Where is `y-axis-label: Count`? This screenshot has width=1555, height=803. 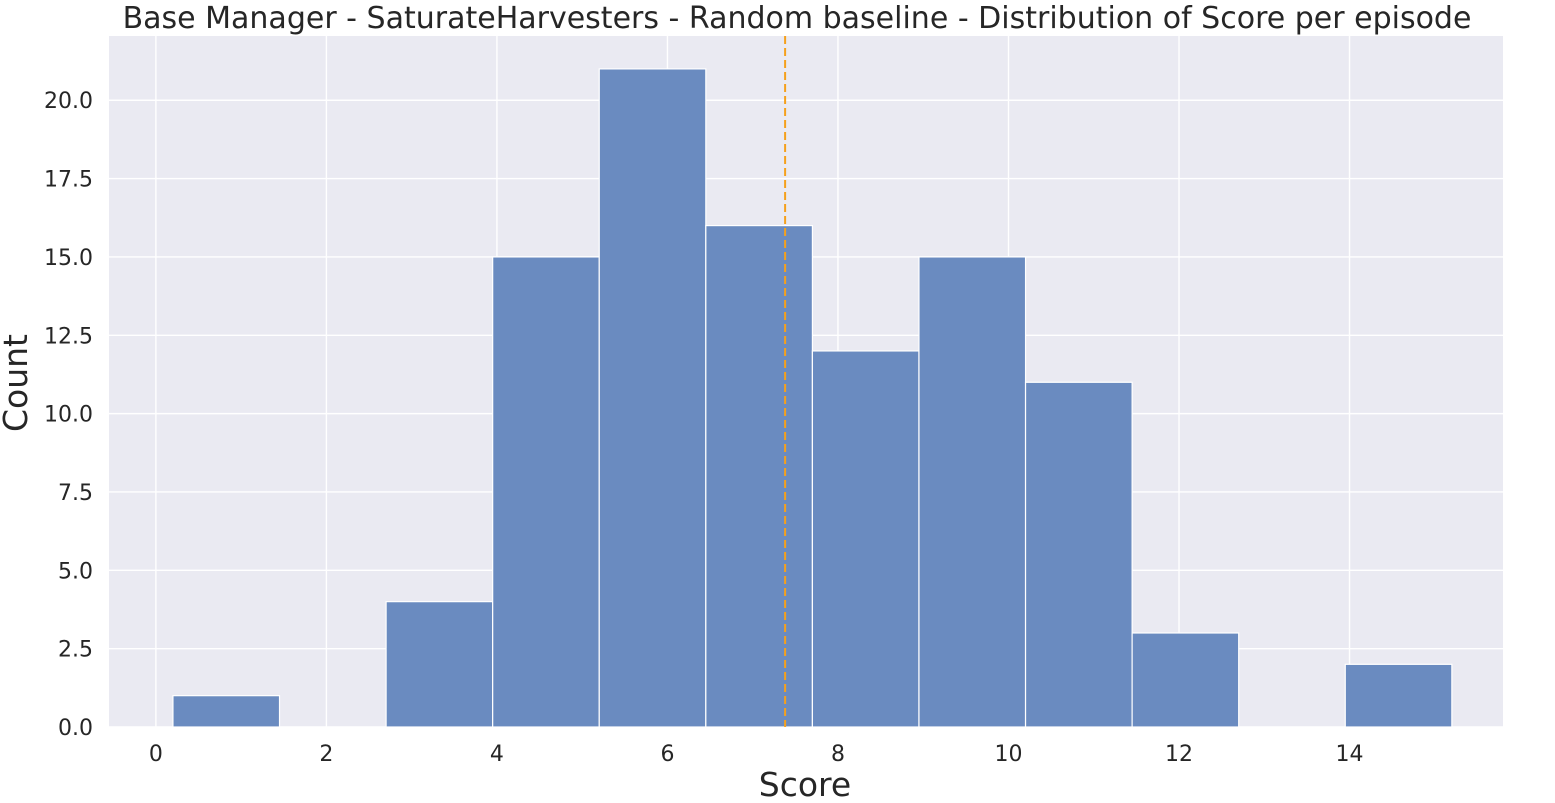
y-axis-label: Count is located at coordinates (17, 383).